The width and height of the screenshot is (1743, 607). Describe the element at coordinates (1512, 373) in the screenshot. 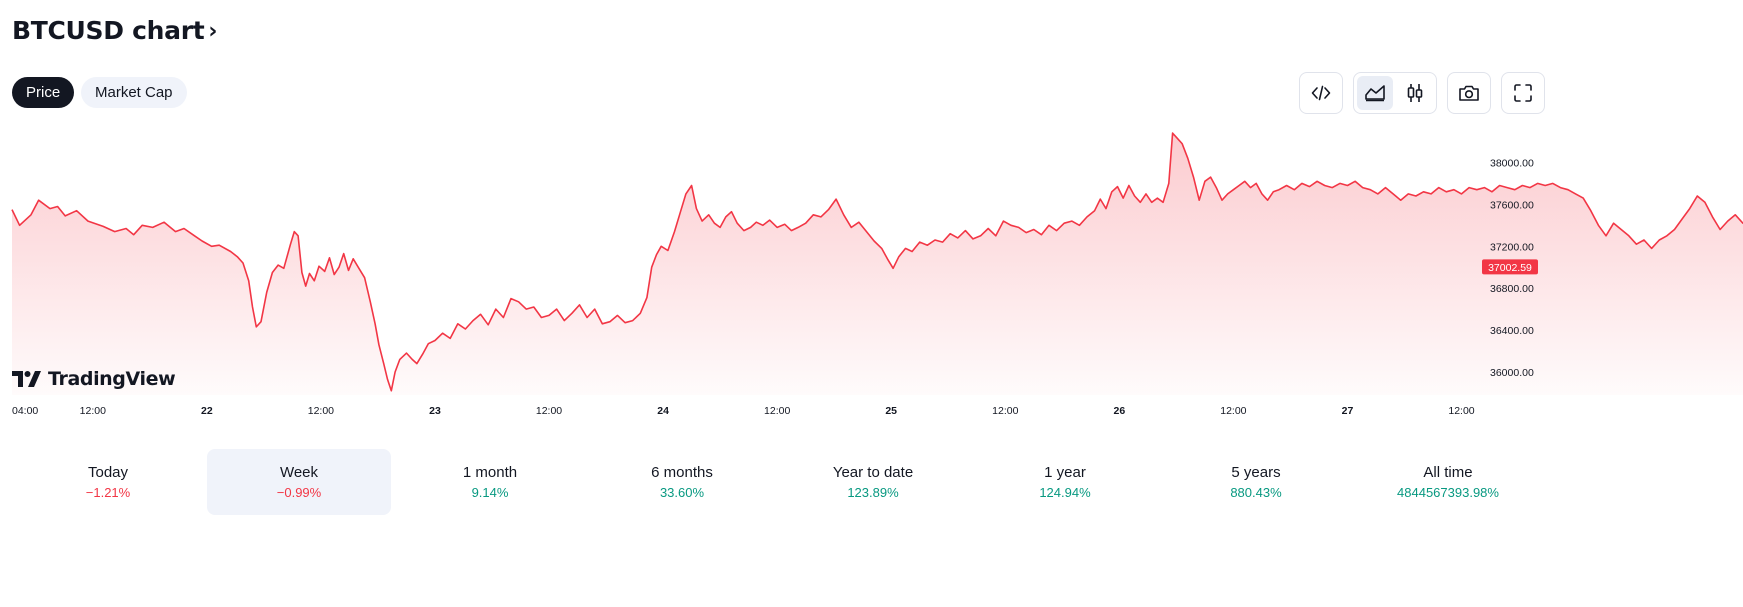

I see `y-tick-label: 36000.00` at that location.